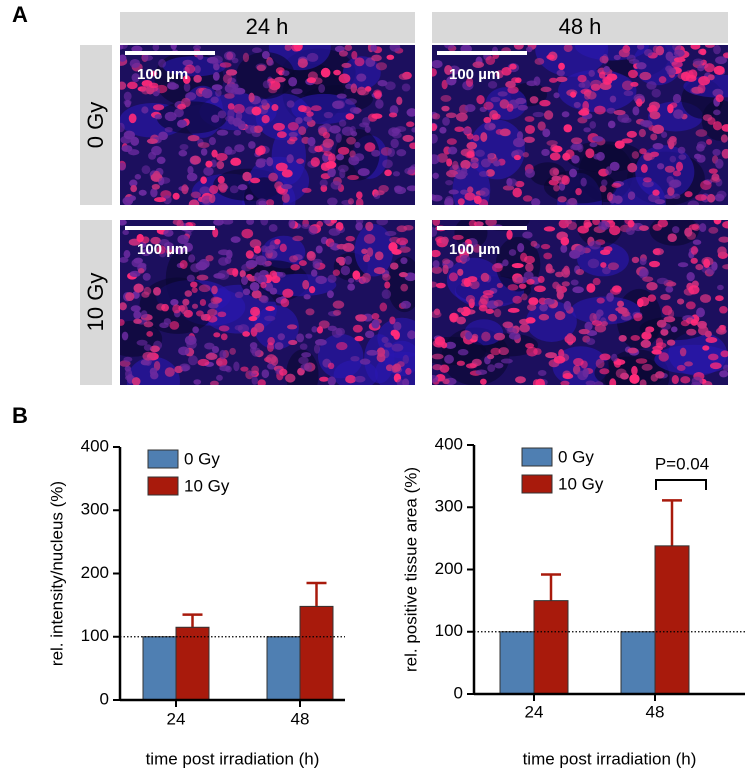 The image size is (750, 774). What do you see at coordinates (96, 302) in the screenshot?
I see `row-header-bg` at bounding box center [96, 302].